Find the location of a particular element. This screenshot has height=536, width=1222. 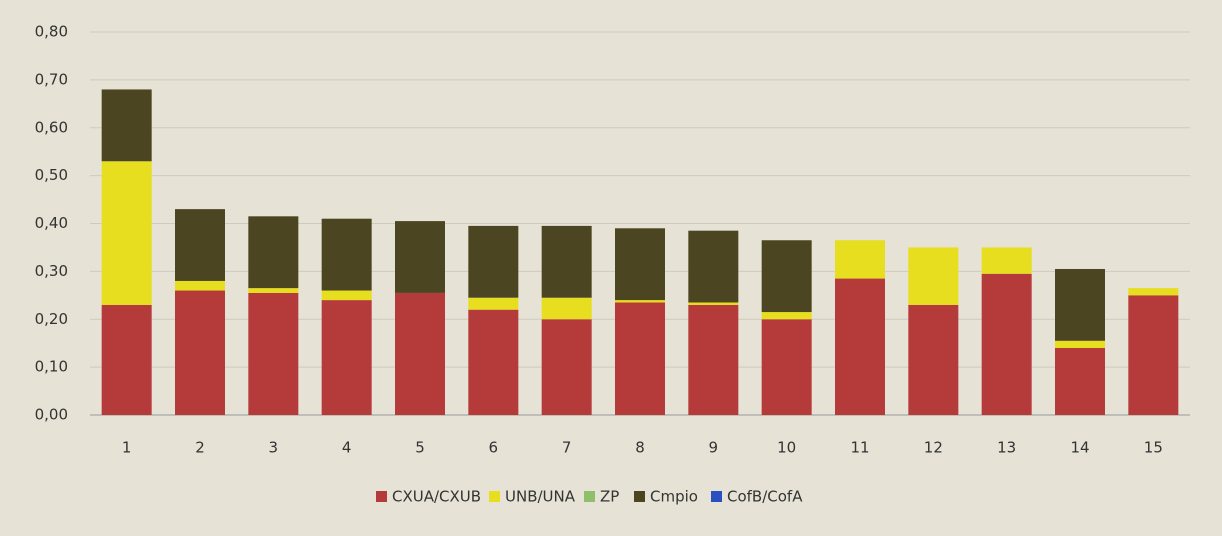

legend-label: Cmpio is located at coordinates (674, 497).